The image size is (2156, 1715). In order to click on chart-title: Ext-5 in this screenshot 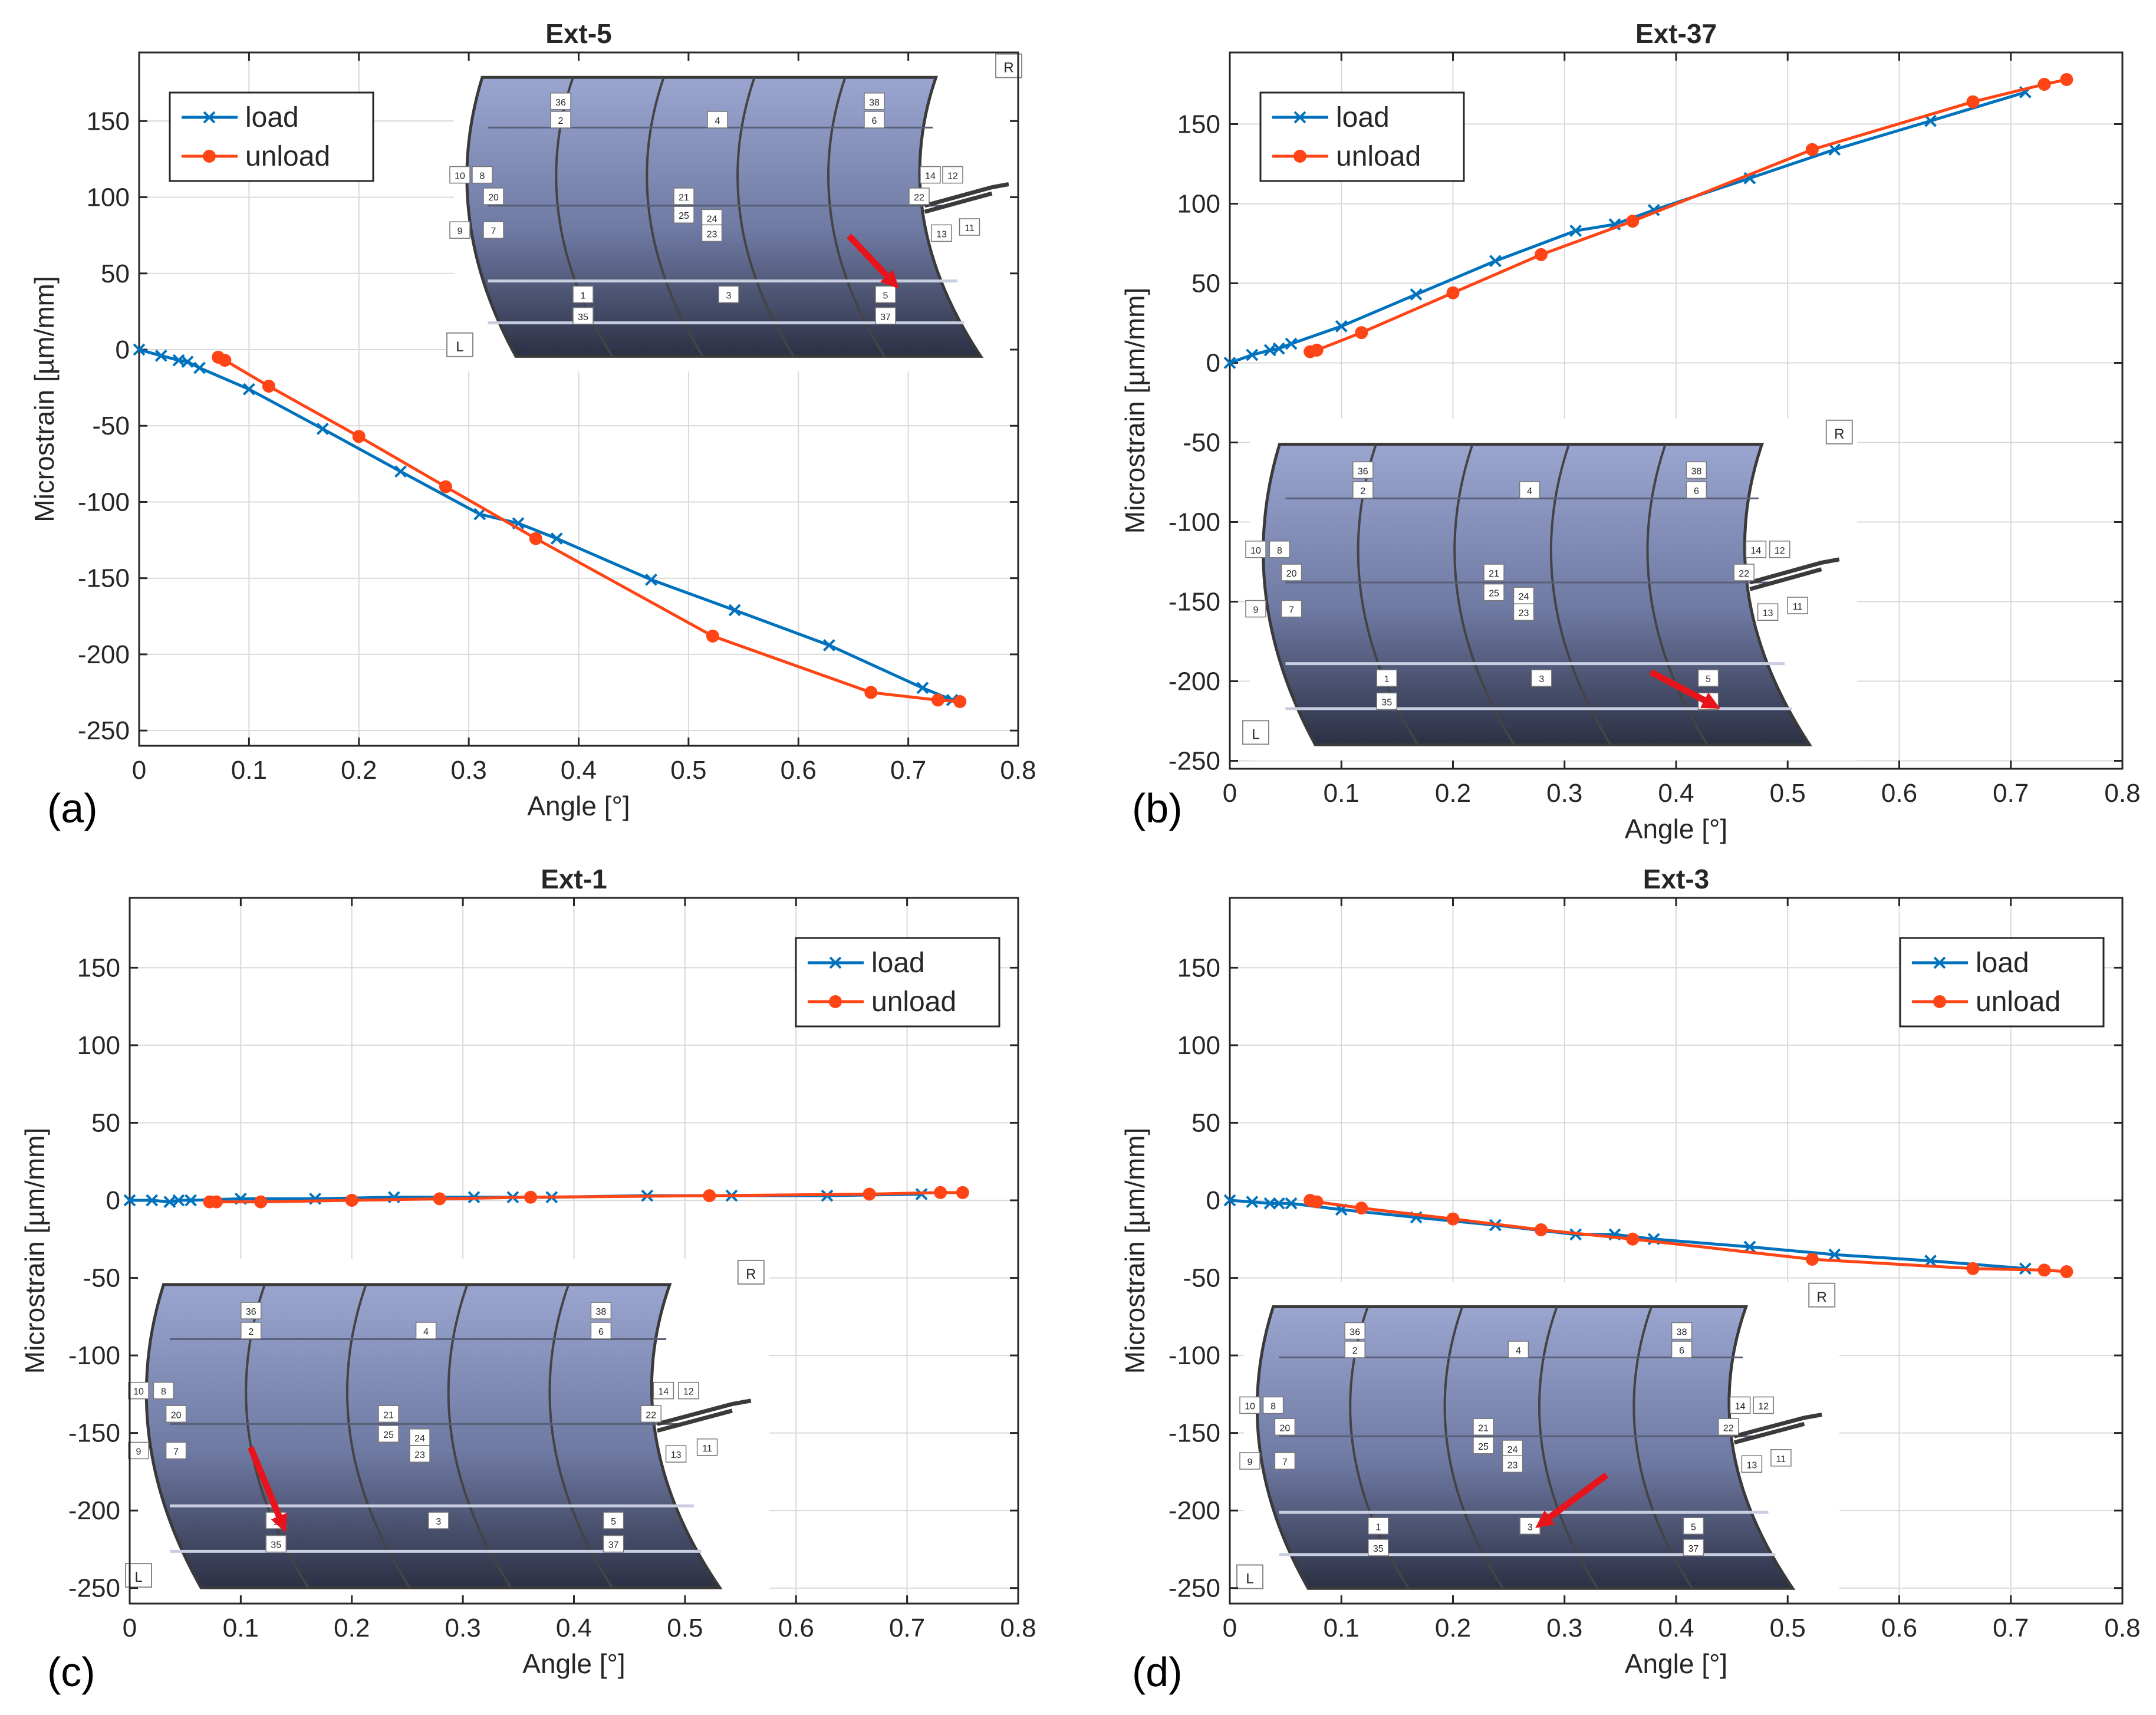, I will do `click(578, 33)`.